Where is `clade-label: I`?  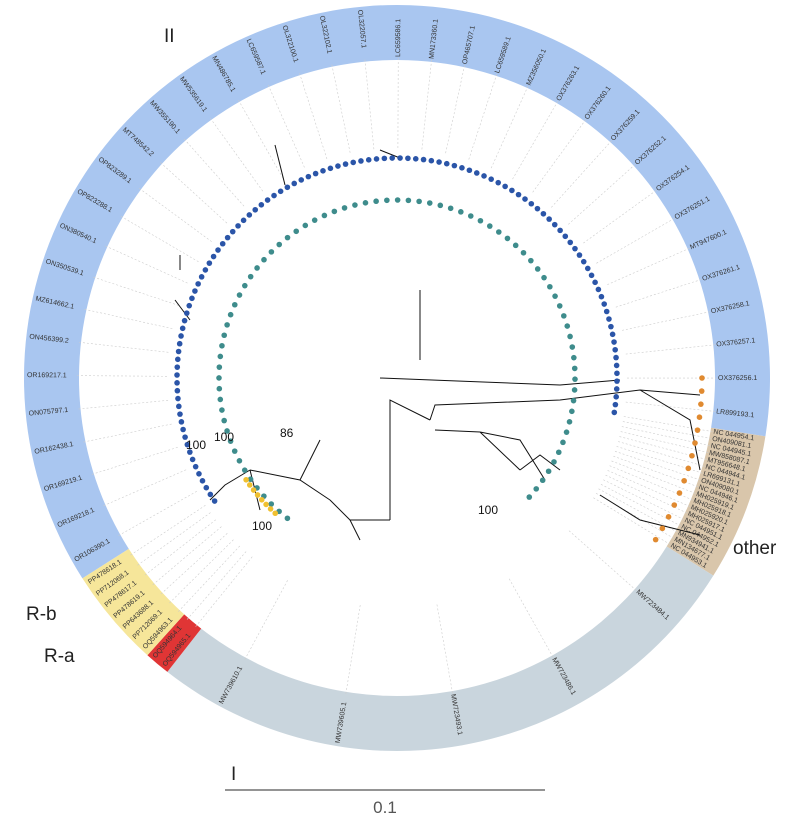
clade-label: I is located at coordinates (233, 774).